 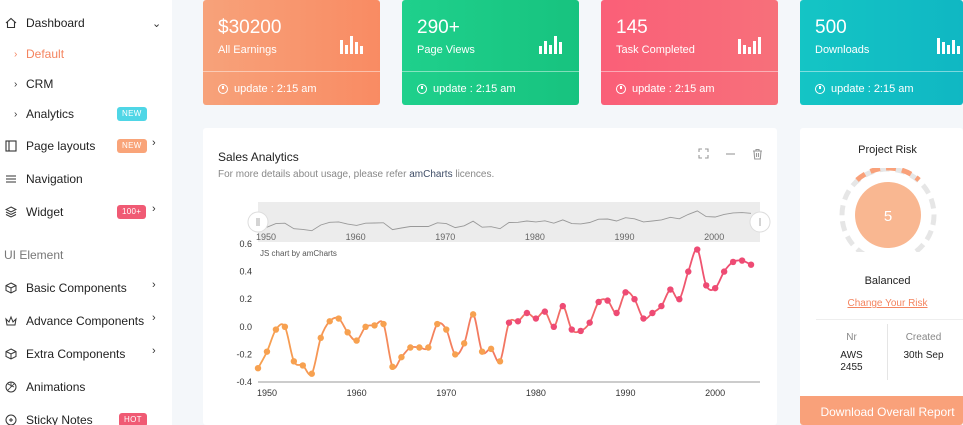 I want to click on desc-text: licences., so click(x=473, y=174).